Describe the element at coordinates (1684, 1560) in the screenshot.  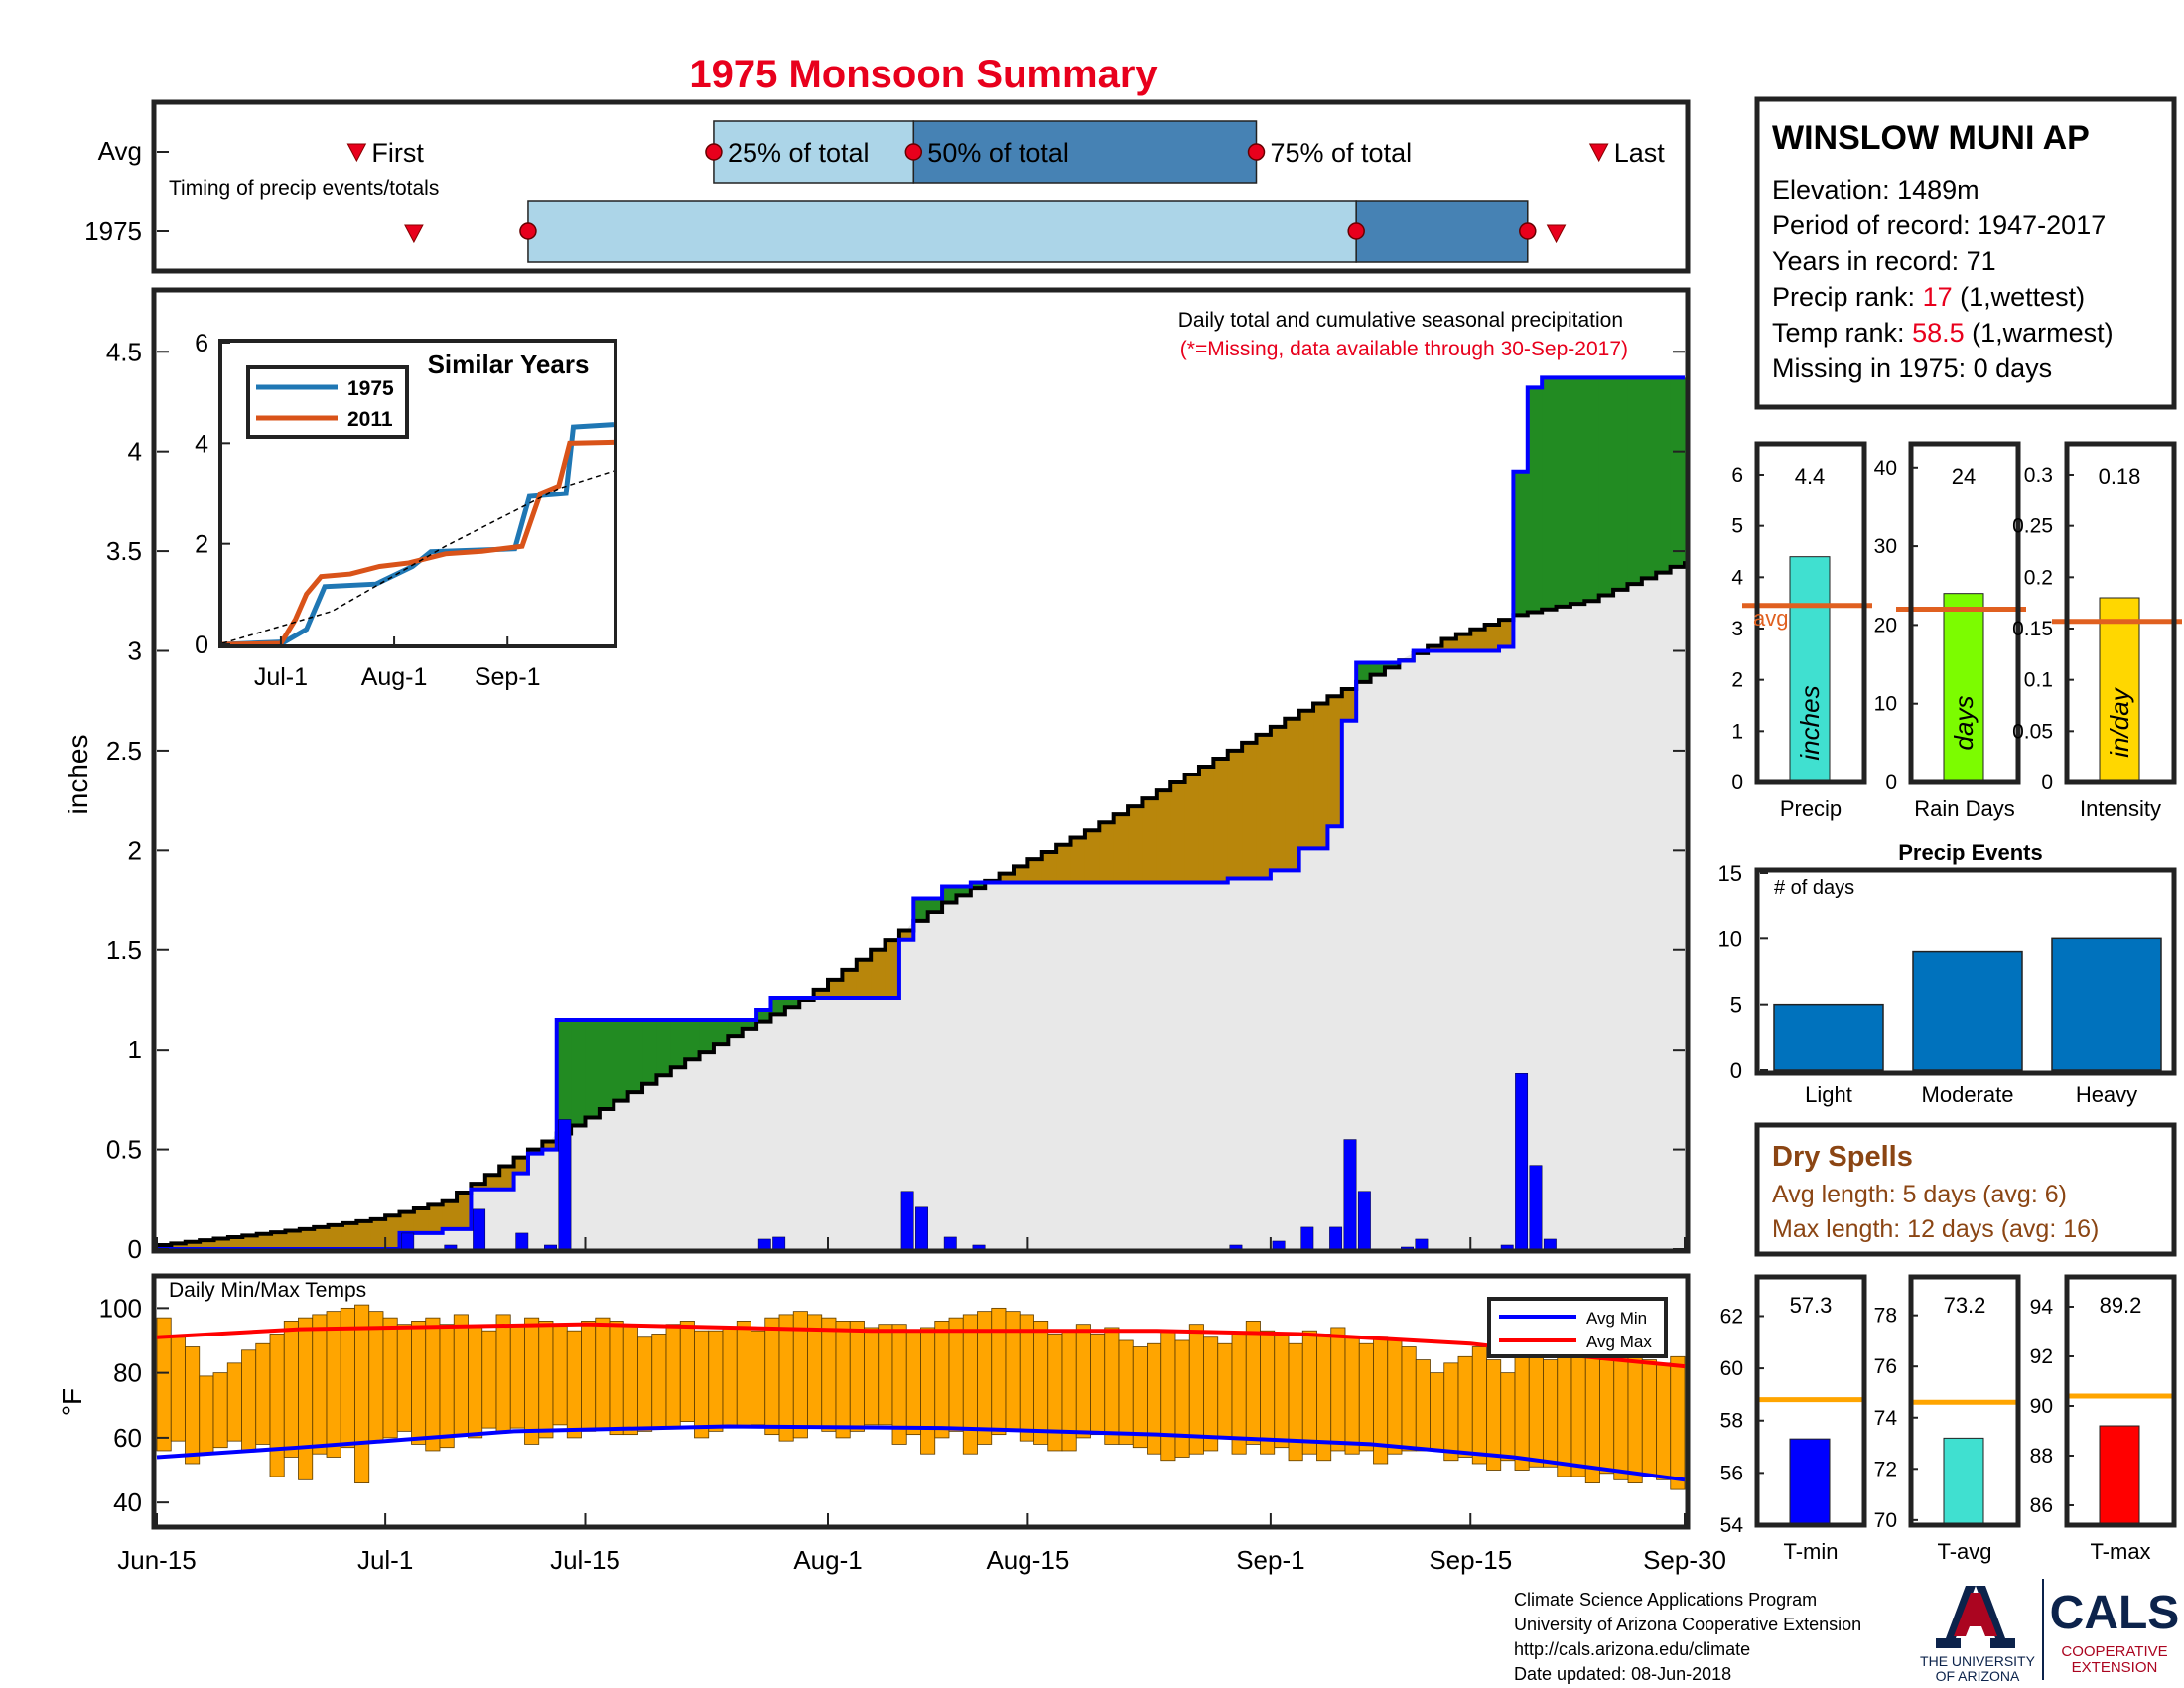
I see `x-tick-label: Sep-30` at that location.